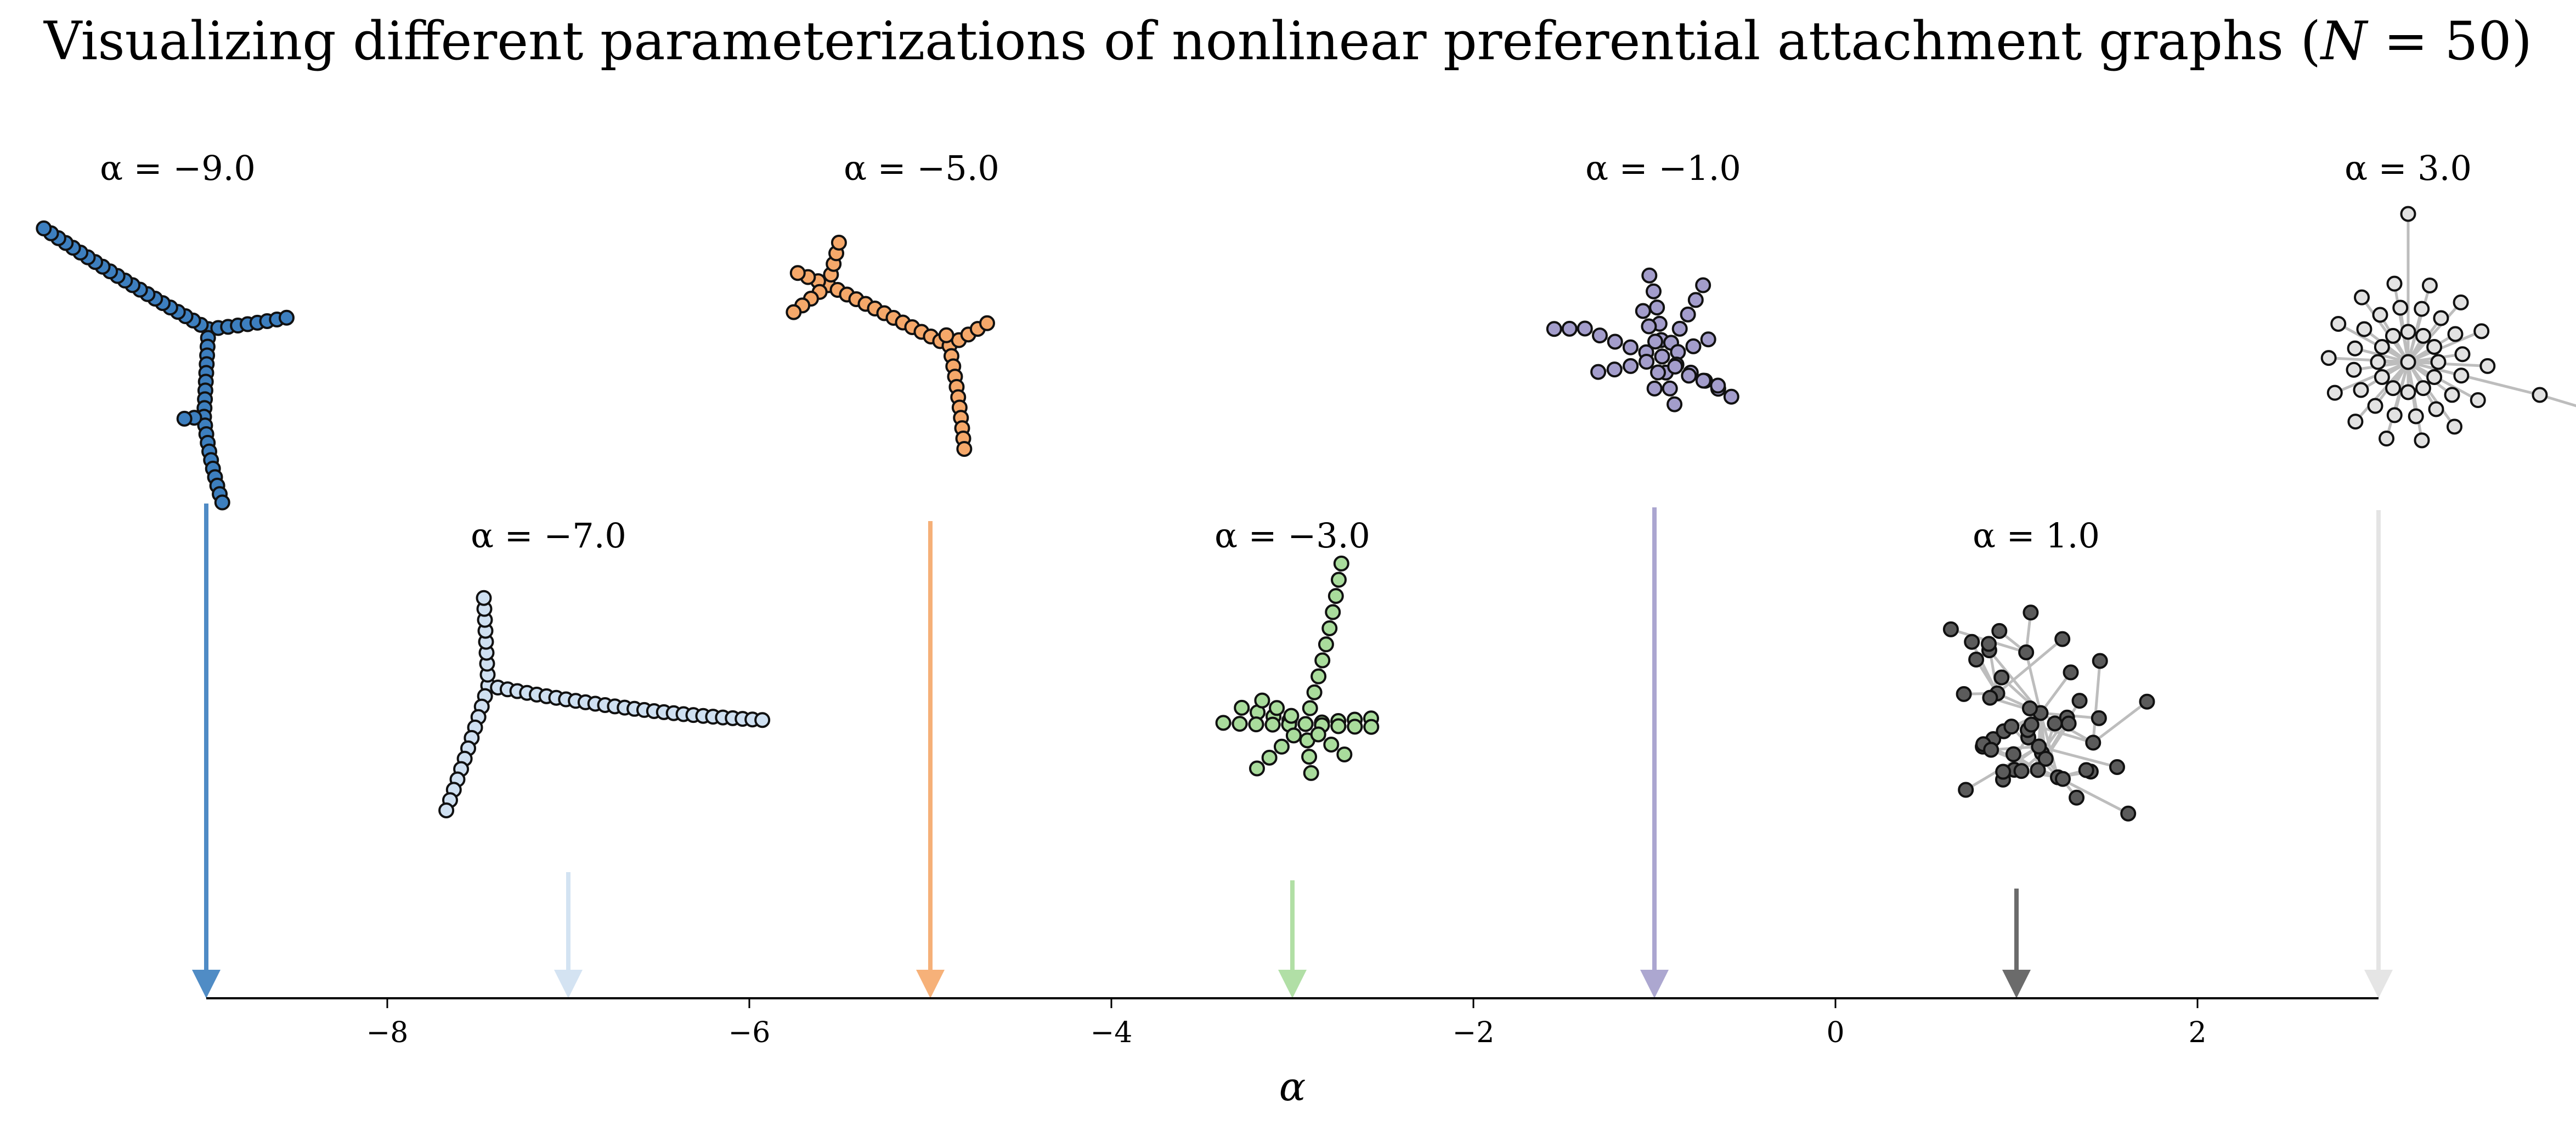 This screenshot has height=1131, width=2576. I want to click on panel-alpha-neg1: α = −1.0, so click(1643, 573).